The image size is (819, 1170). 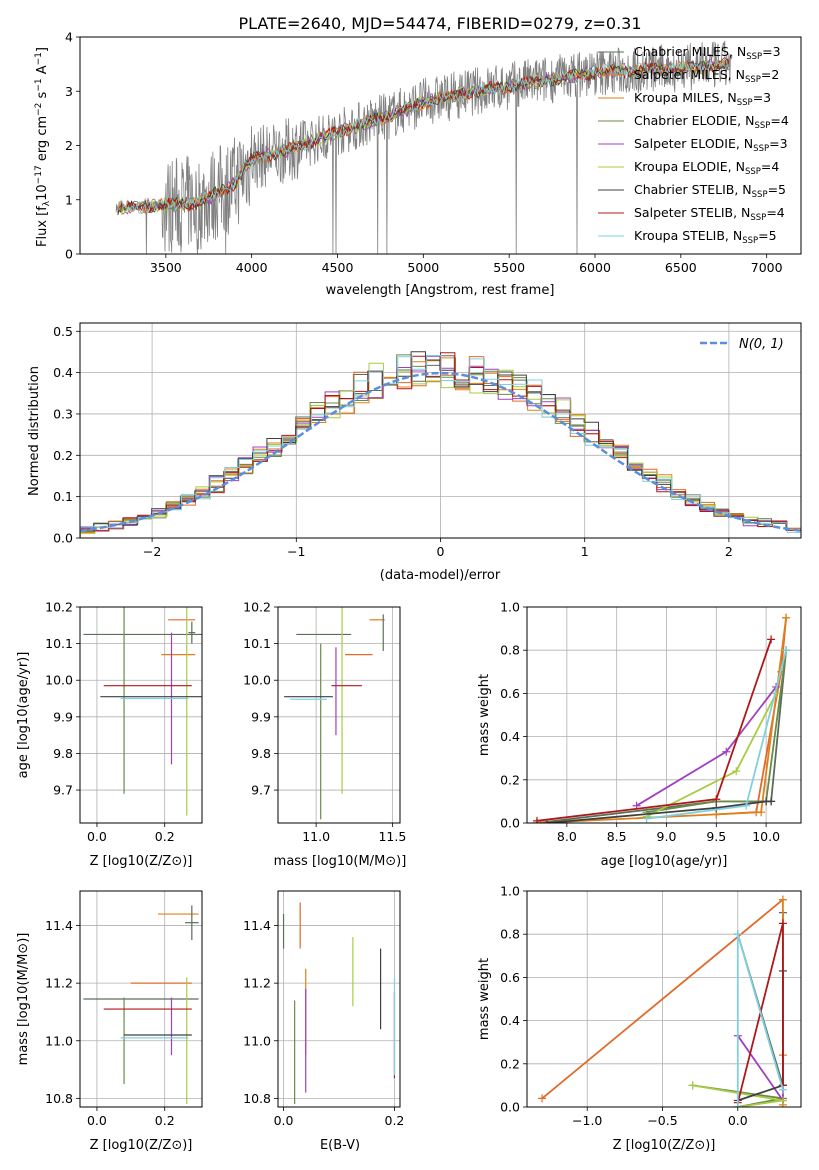 I want to click on residuals-xlabel: (data-model)/error, so click(x=440, y=575).